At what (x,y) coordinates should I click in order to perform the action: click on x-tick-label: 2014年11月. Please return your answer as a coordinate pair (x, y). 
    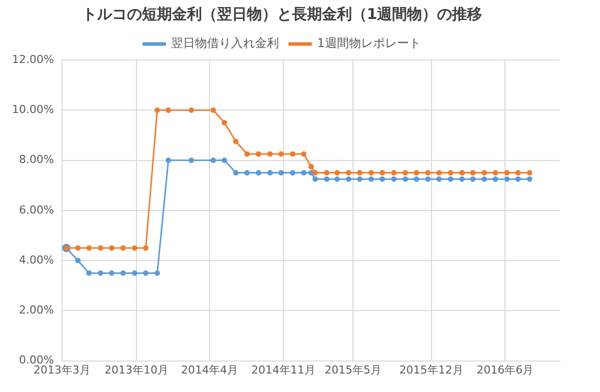
    Looking at the image, I should click on (283, 369).